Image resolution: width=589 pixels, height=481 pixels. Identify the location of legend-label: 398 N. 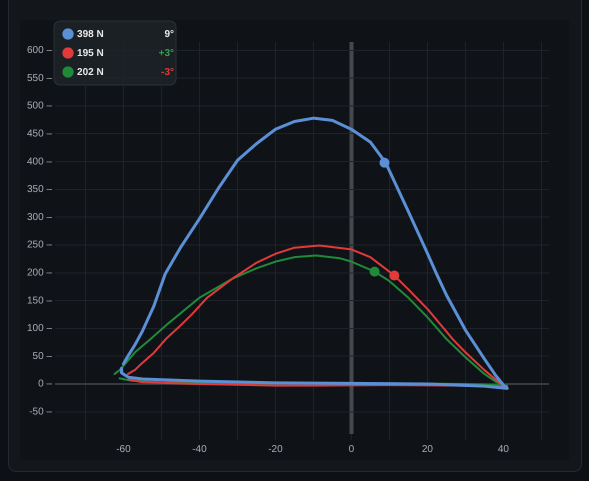
(90, 34).